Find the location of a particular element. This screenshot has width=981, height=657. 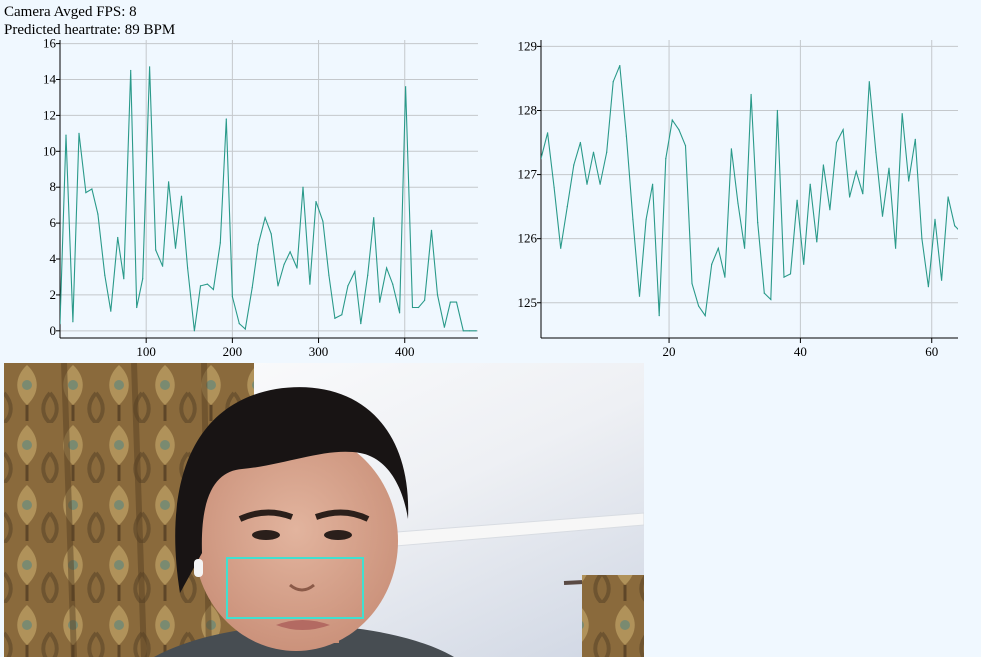

person-face is located at coordinates (296, 541).